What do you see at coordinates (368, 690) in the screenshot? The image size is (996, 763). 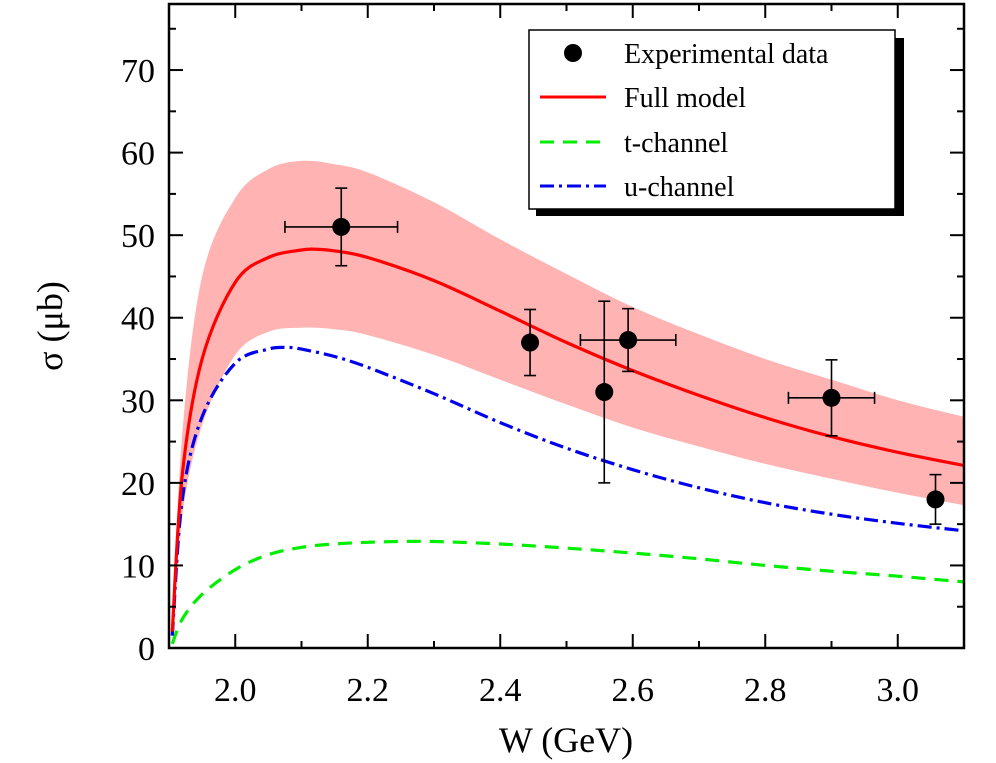 I see `x-tick-label: 2.2` at bounding box center [368, 690].